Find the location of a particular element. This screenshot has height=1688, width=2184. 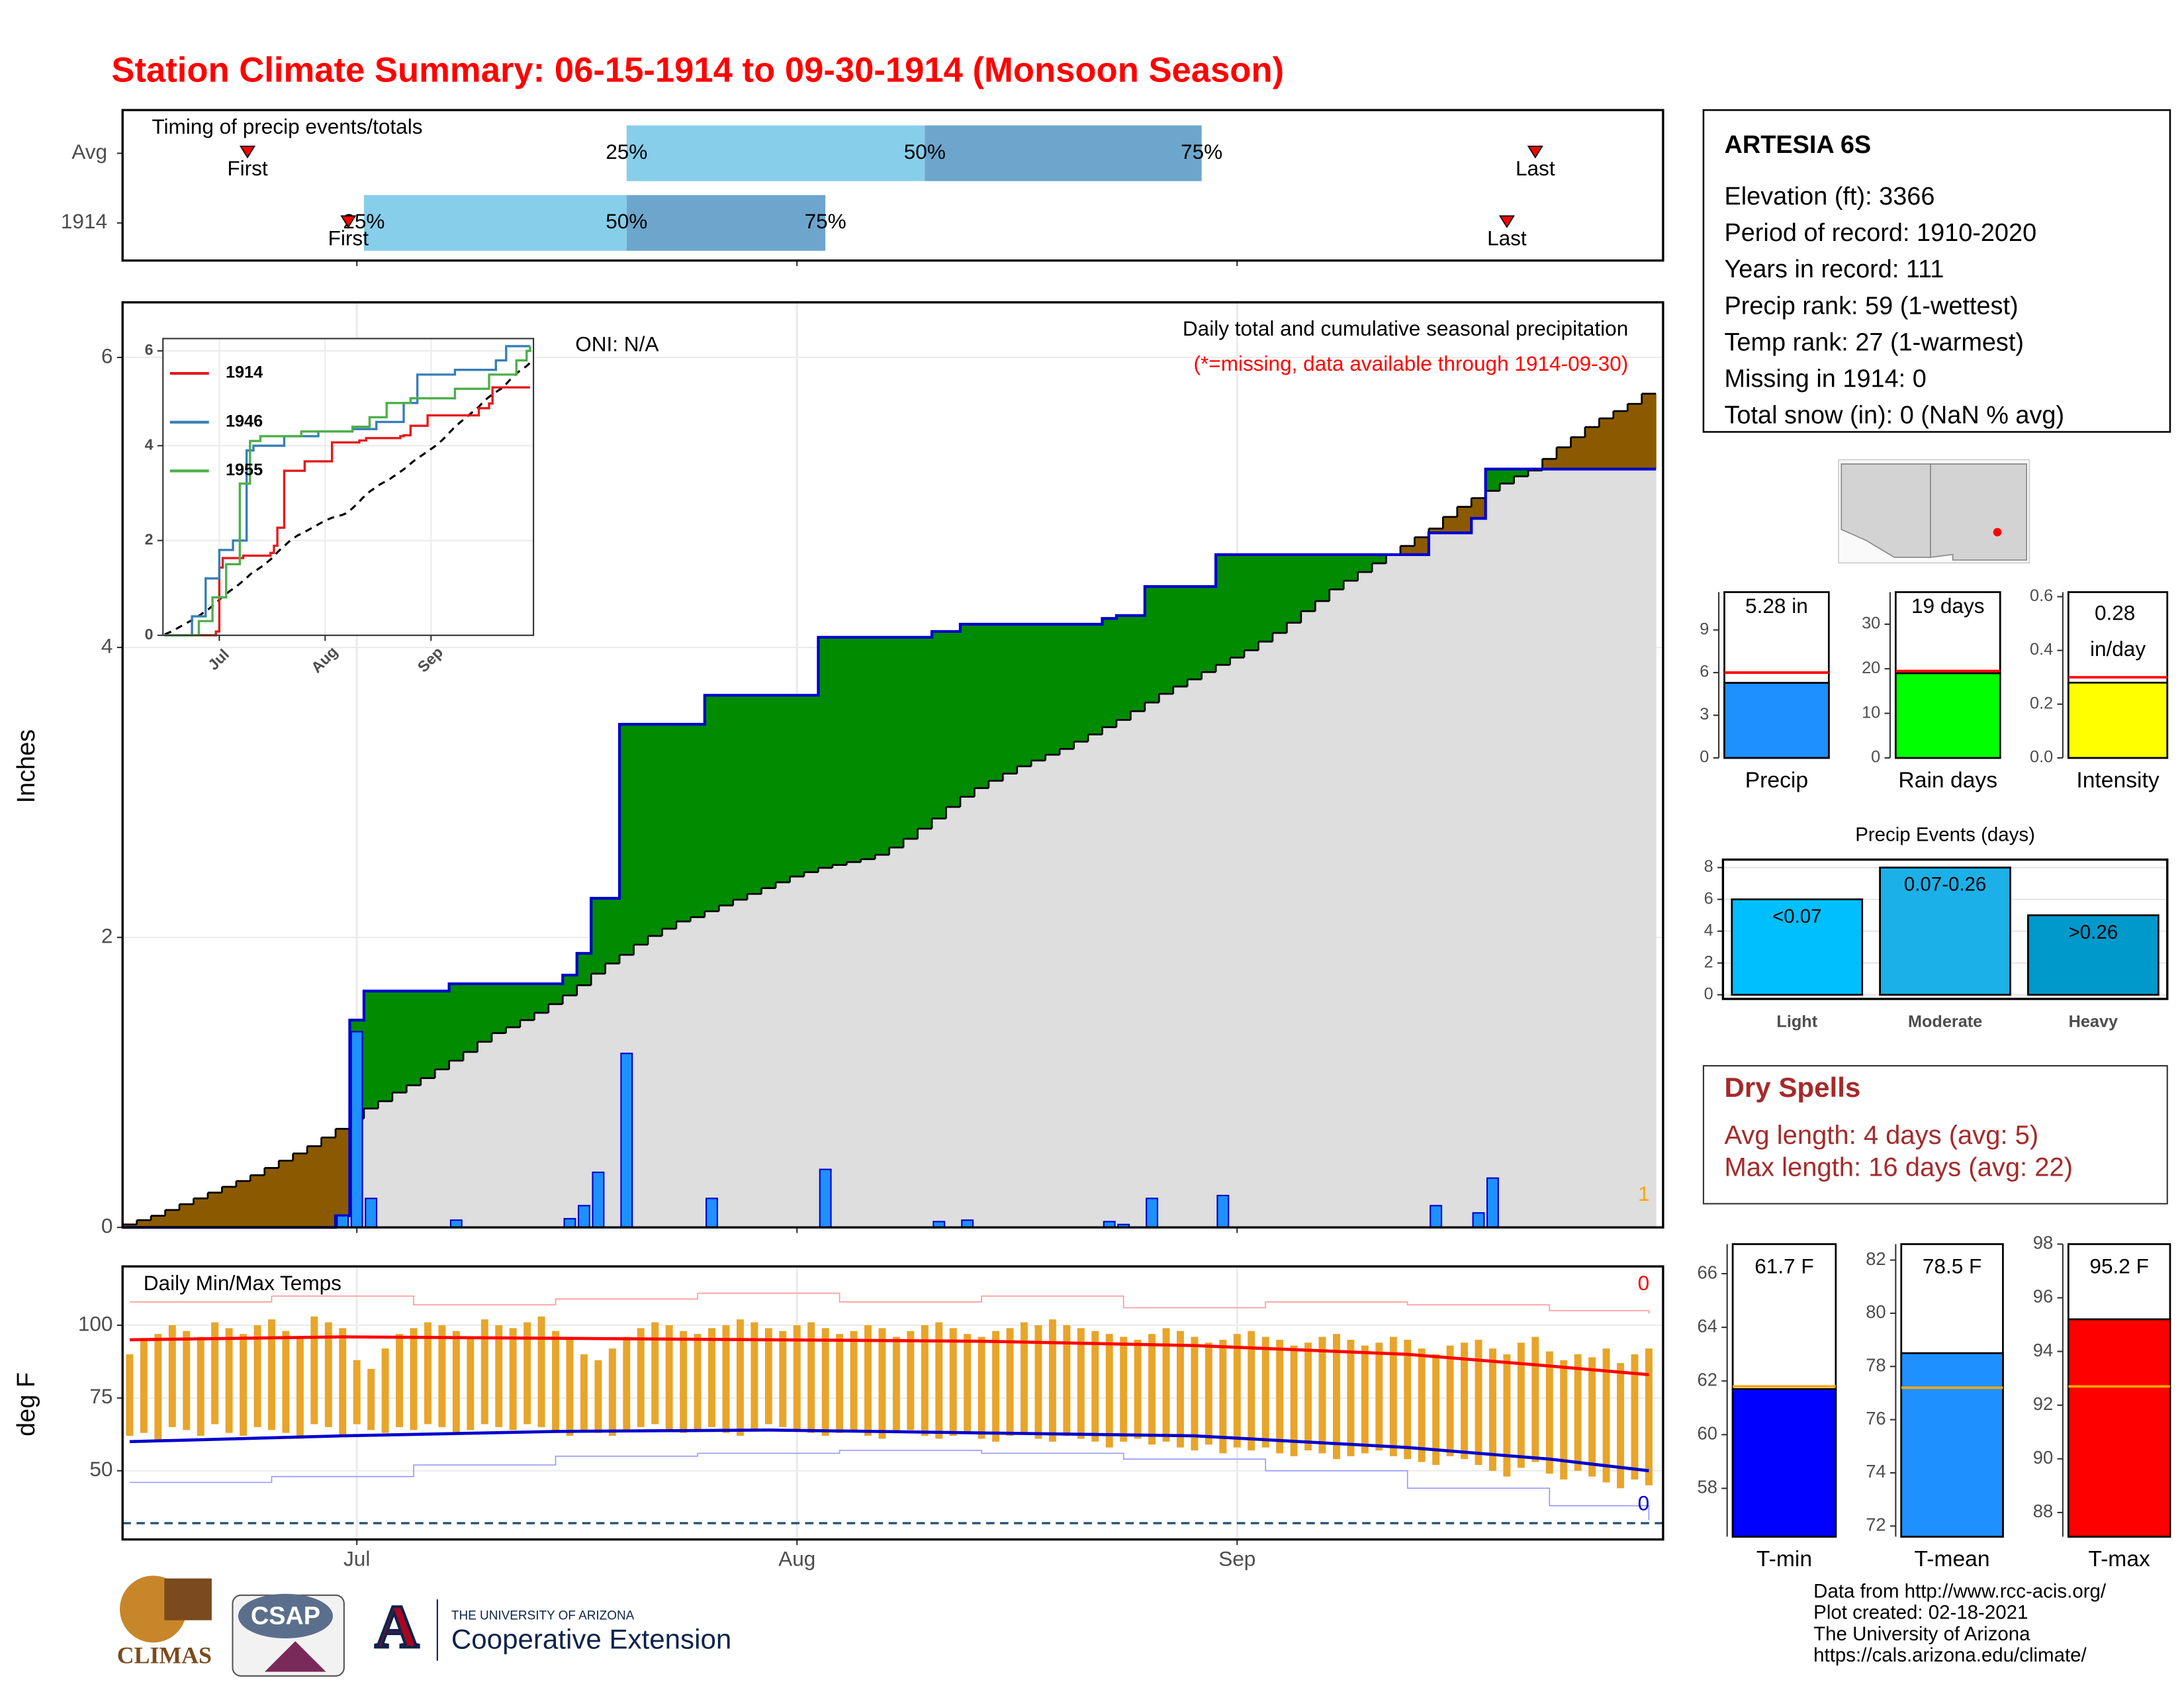

record-count: 1 is located at coordinates (1644, 1193).